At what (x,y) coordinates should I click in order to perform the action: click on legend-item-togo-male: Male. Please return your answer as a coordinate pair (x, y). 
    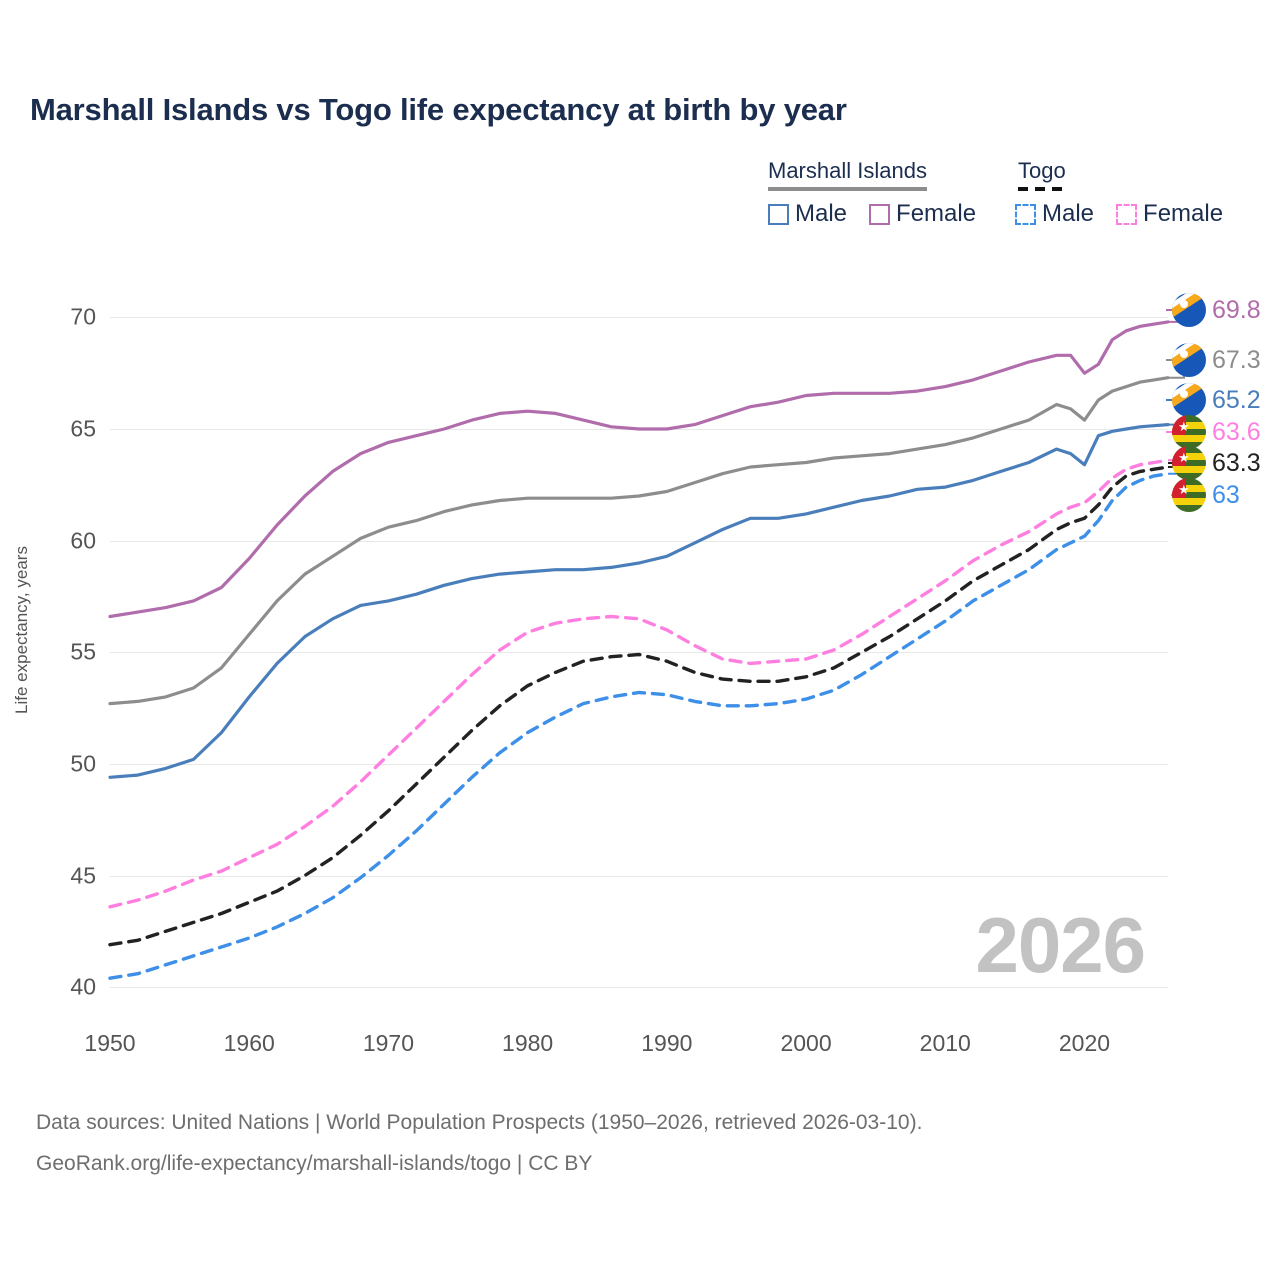
    Looking at the image, I should click on (1054, 214).